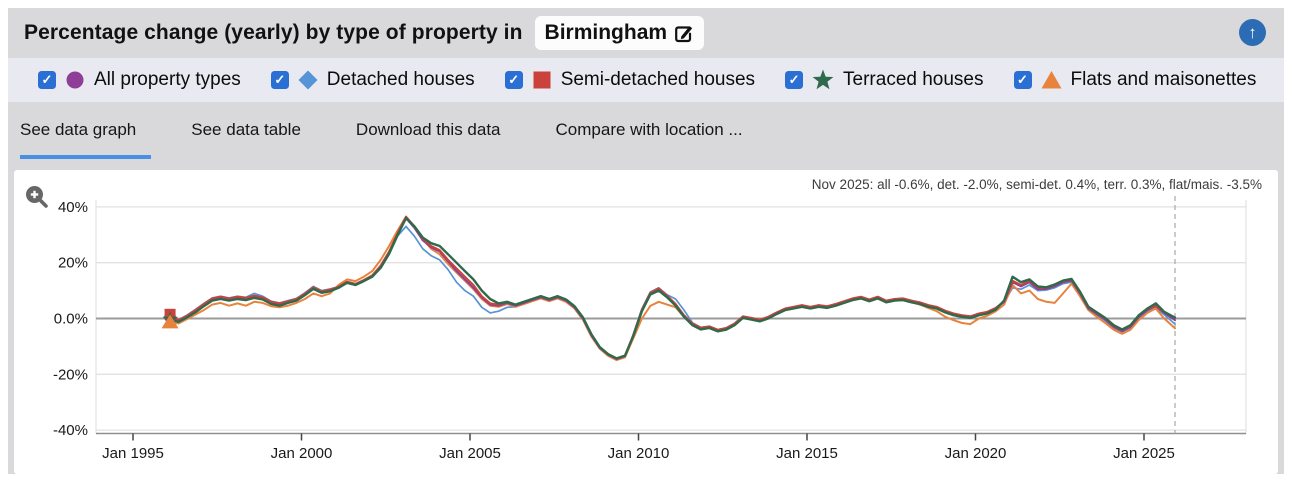 The height and width of the screenshot is (482, 1292). Describe the element at coordinates (308, 80) in the screenshot. I see `diamond-marker-icon` at that location.